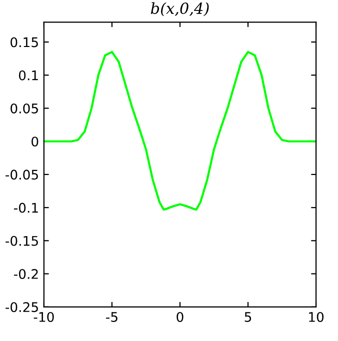 The width and height of the screenshot is (338, 341). Describe the element at coordinates (22, 241) in the screenshot. I see `y-tick-label: -0.15` at that location.